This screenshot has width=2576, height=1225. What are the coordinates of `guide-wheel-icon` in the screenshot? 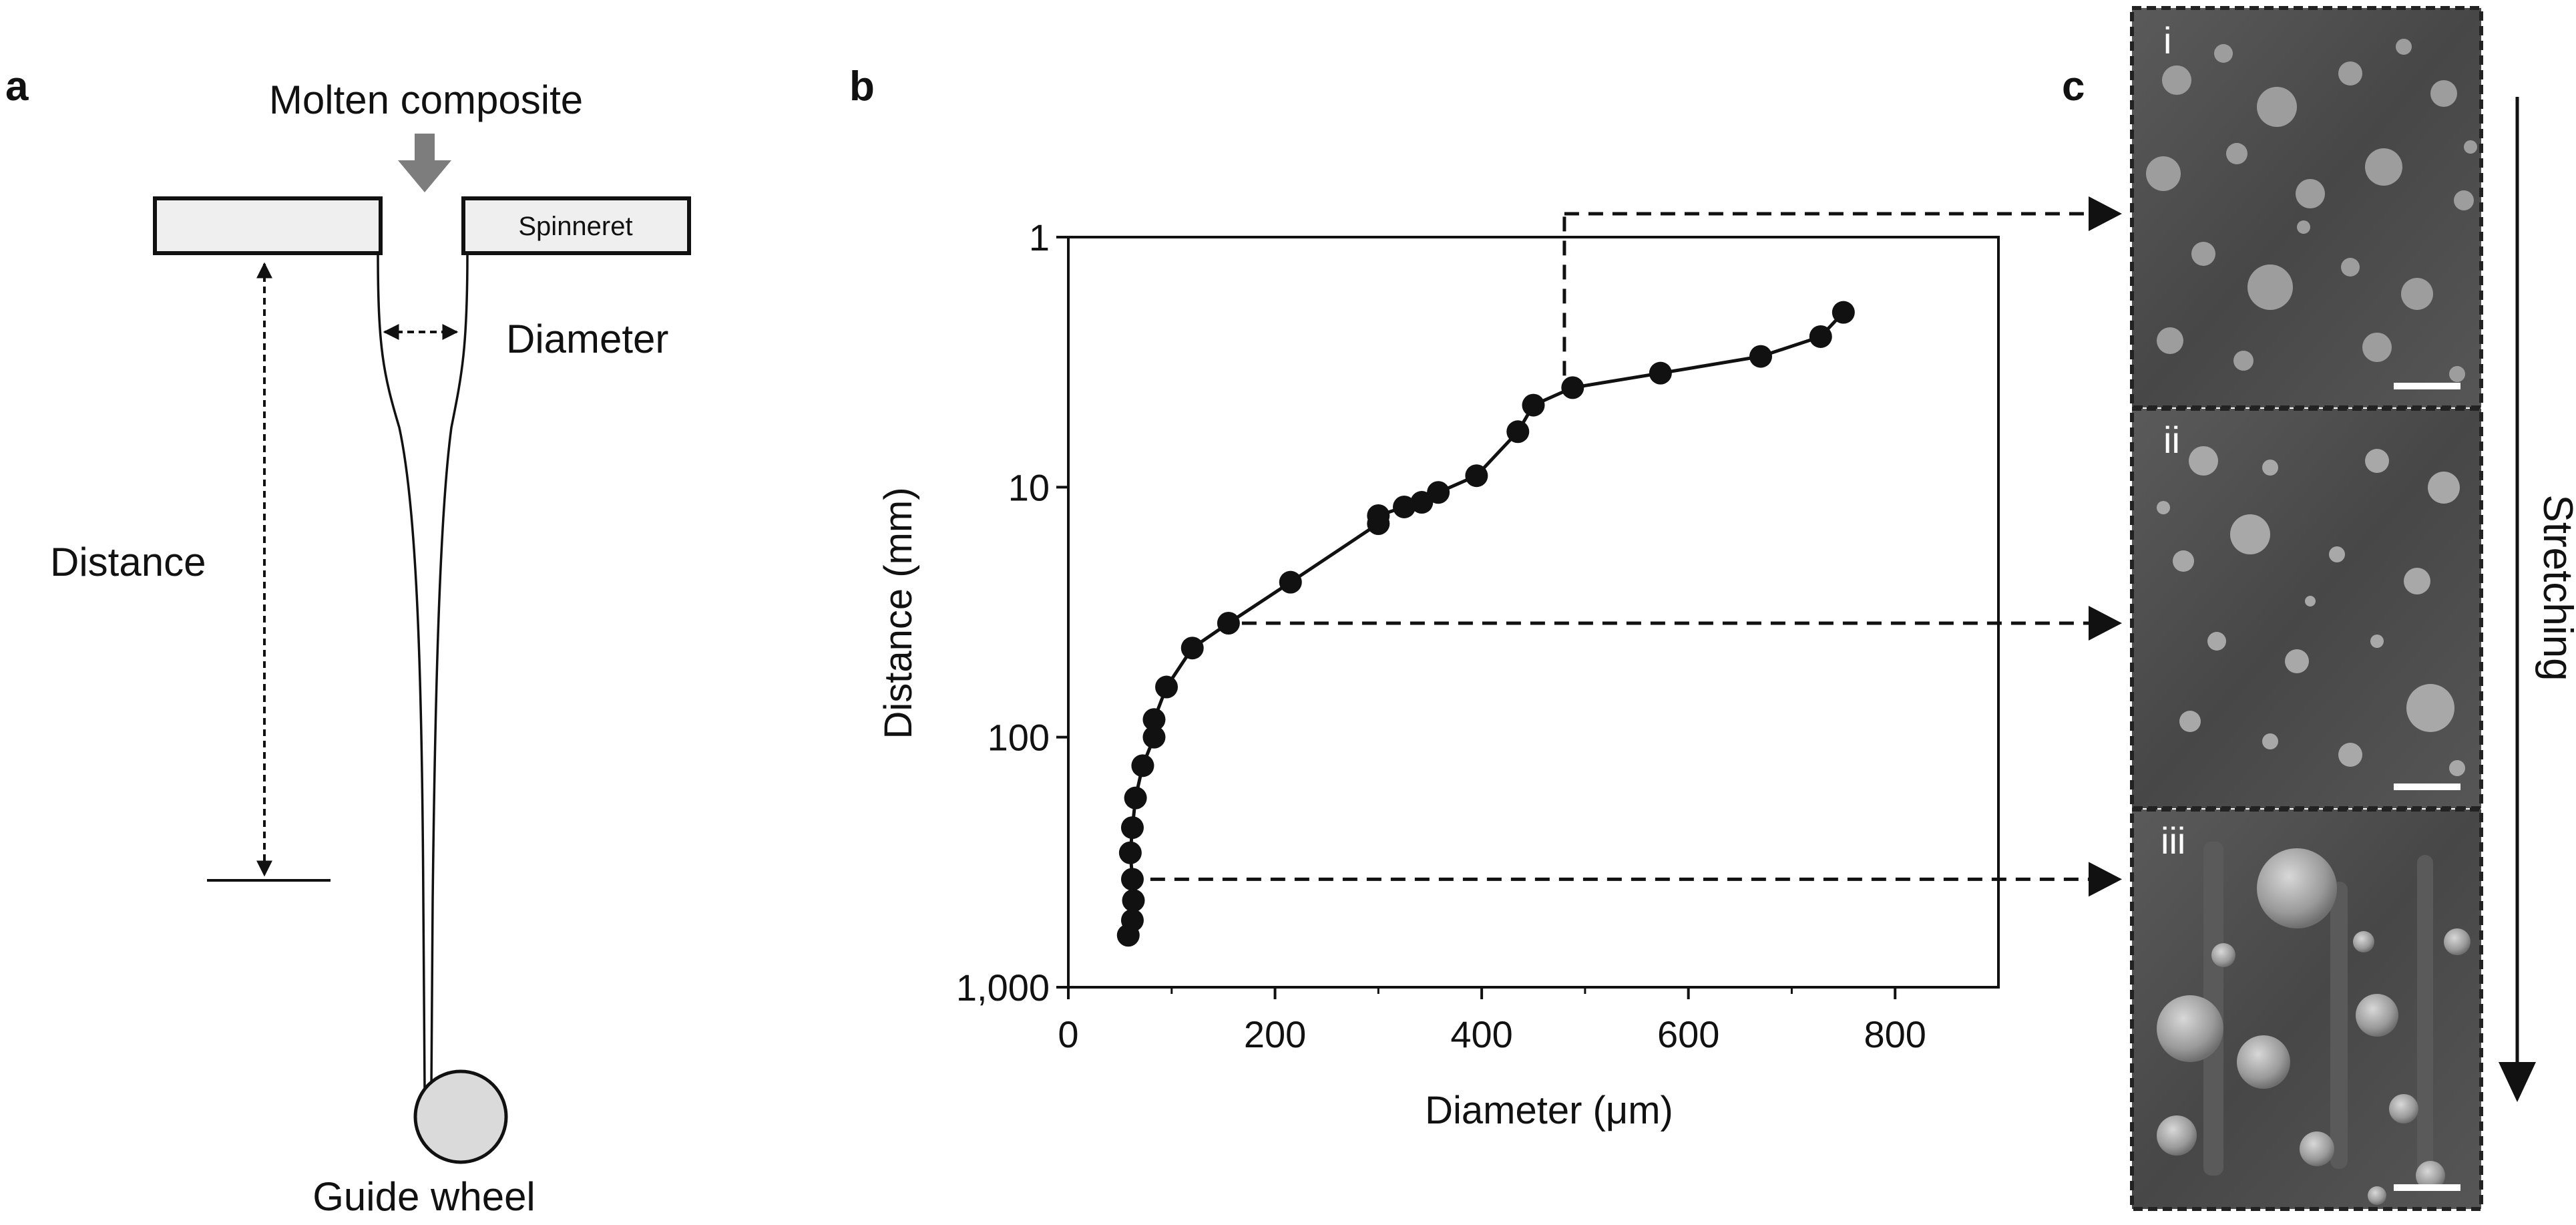 It's located at (460, 1116).